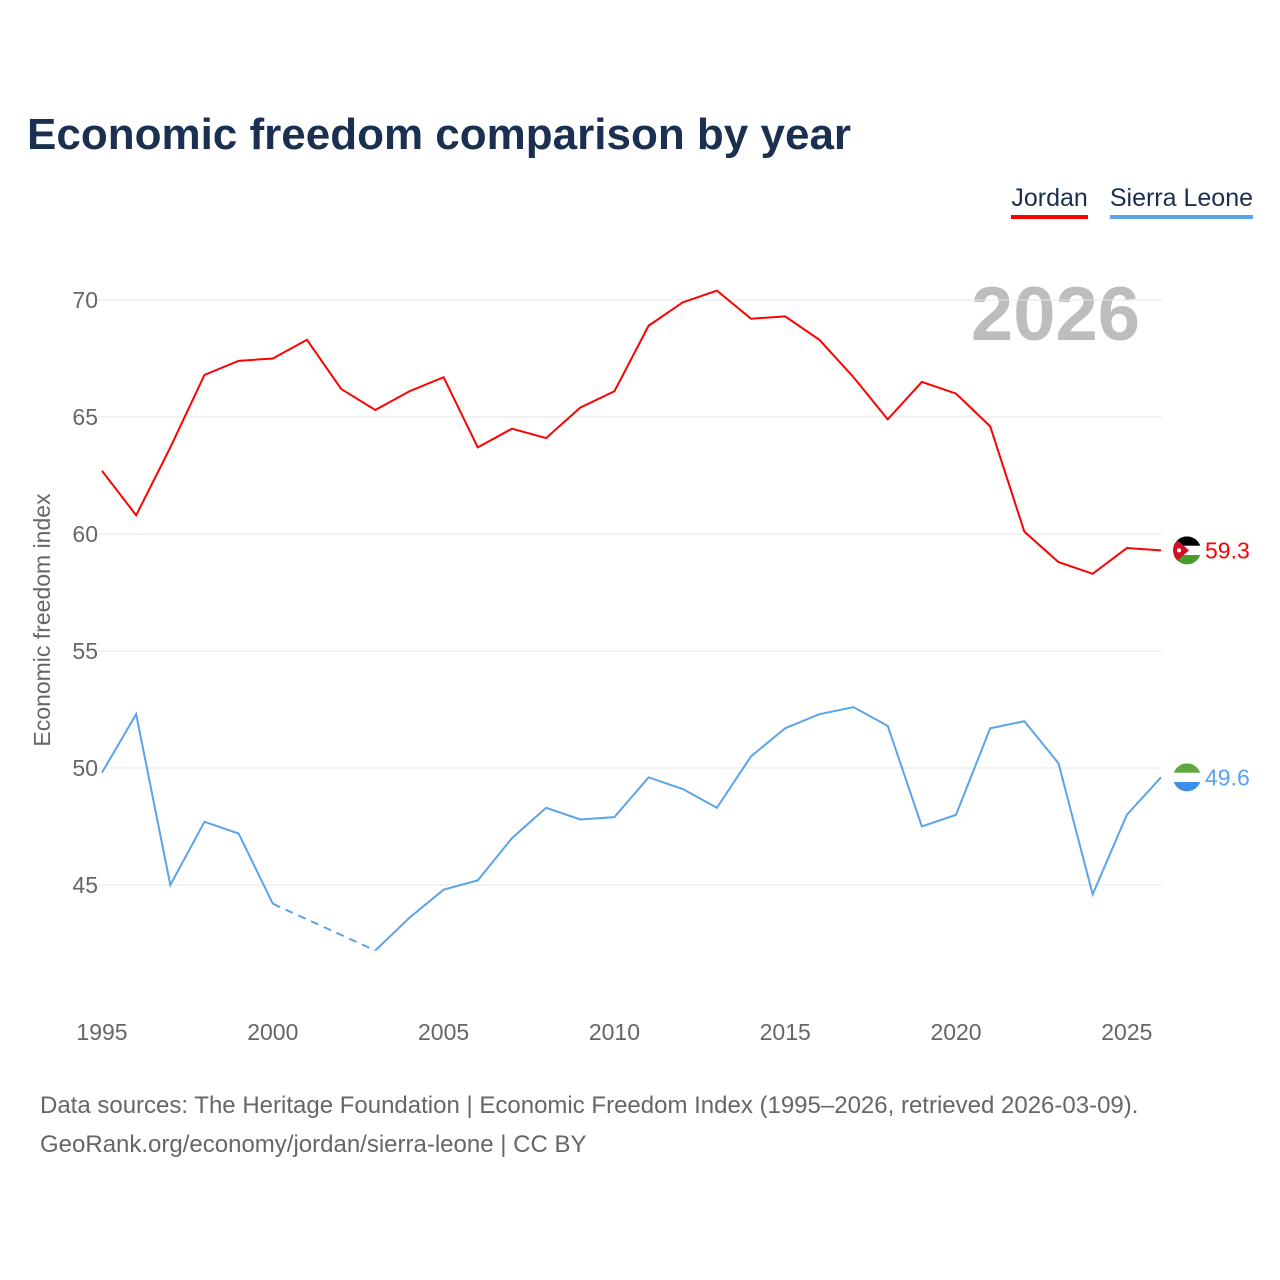  Describe the element at coordinates (375, 951) in the screenshot. I see `sierra-leone-point-2003` at that location.